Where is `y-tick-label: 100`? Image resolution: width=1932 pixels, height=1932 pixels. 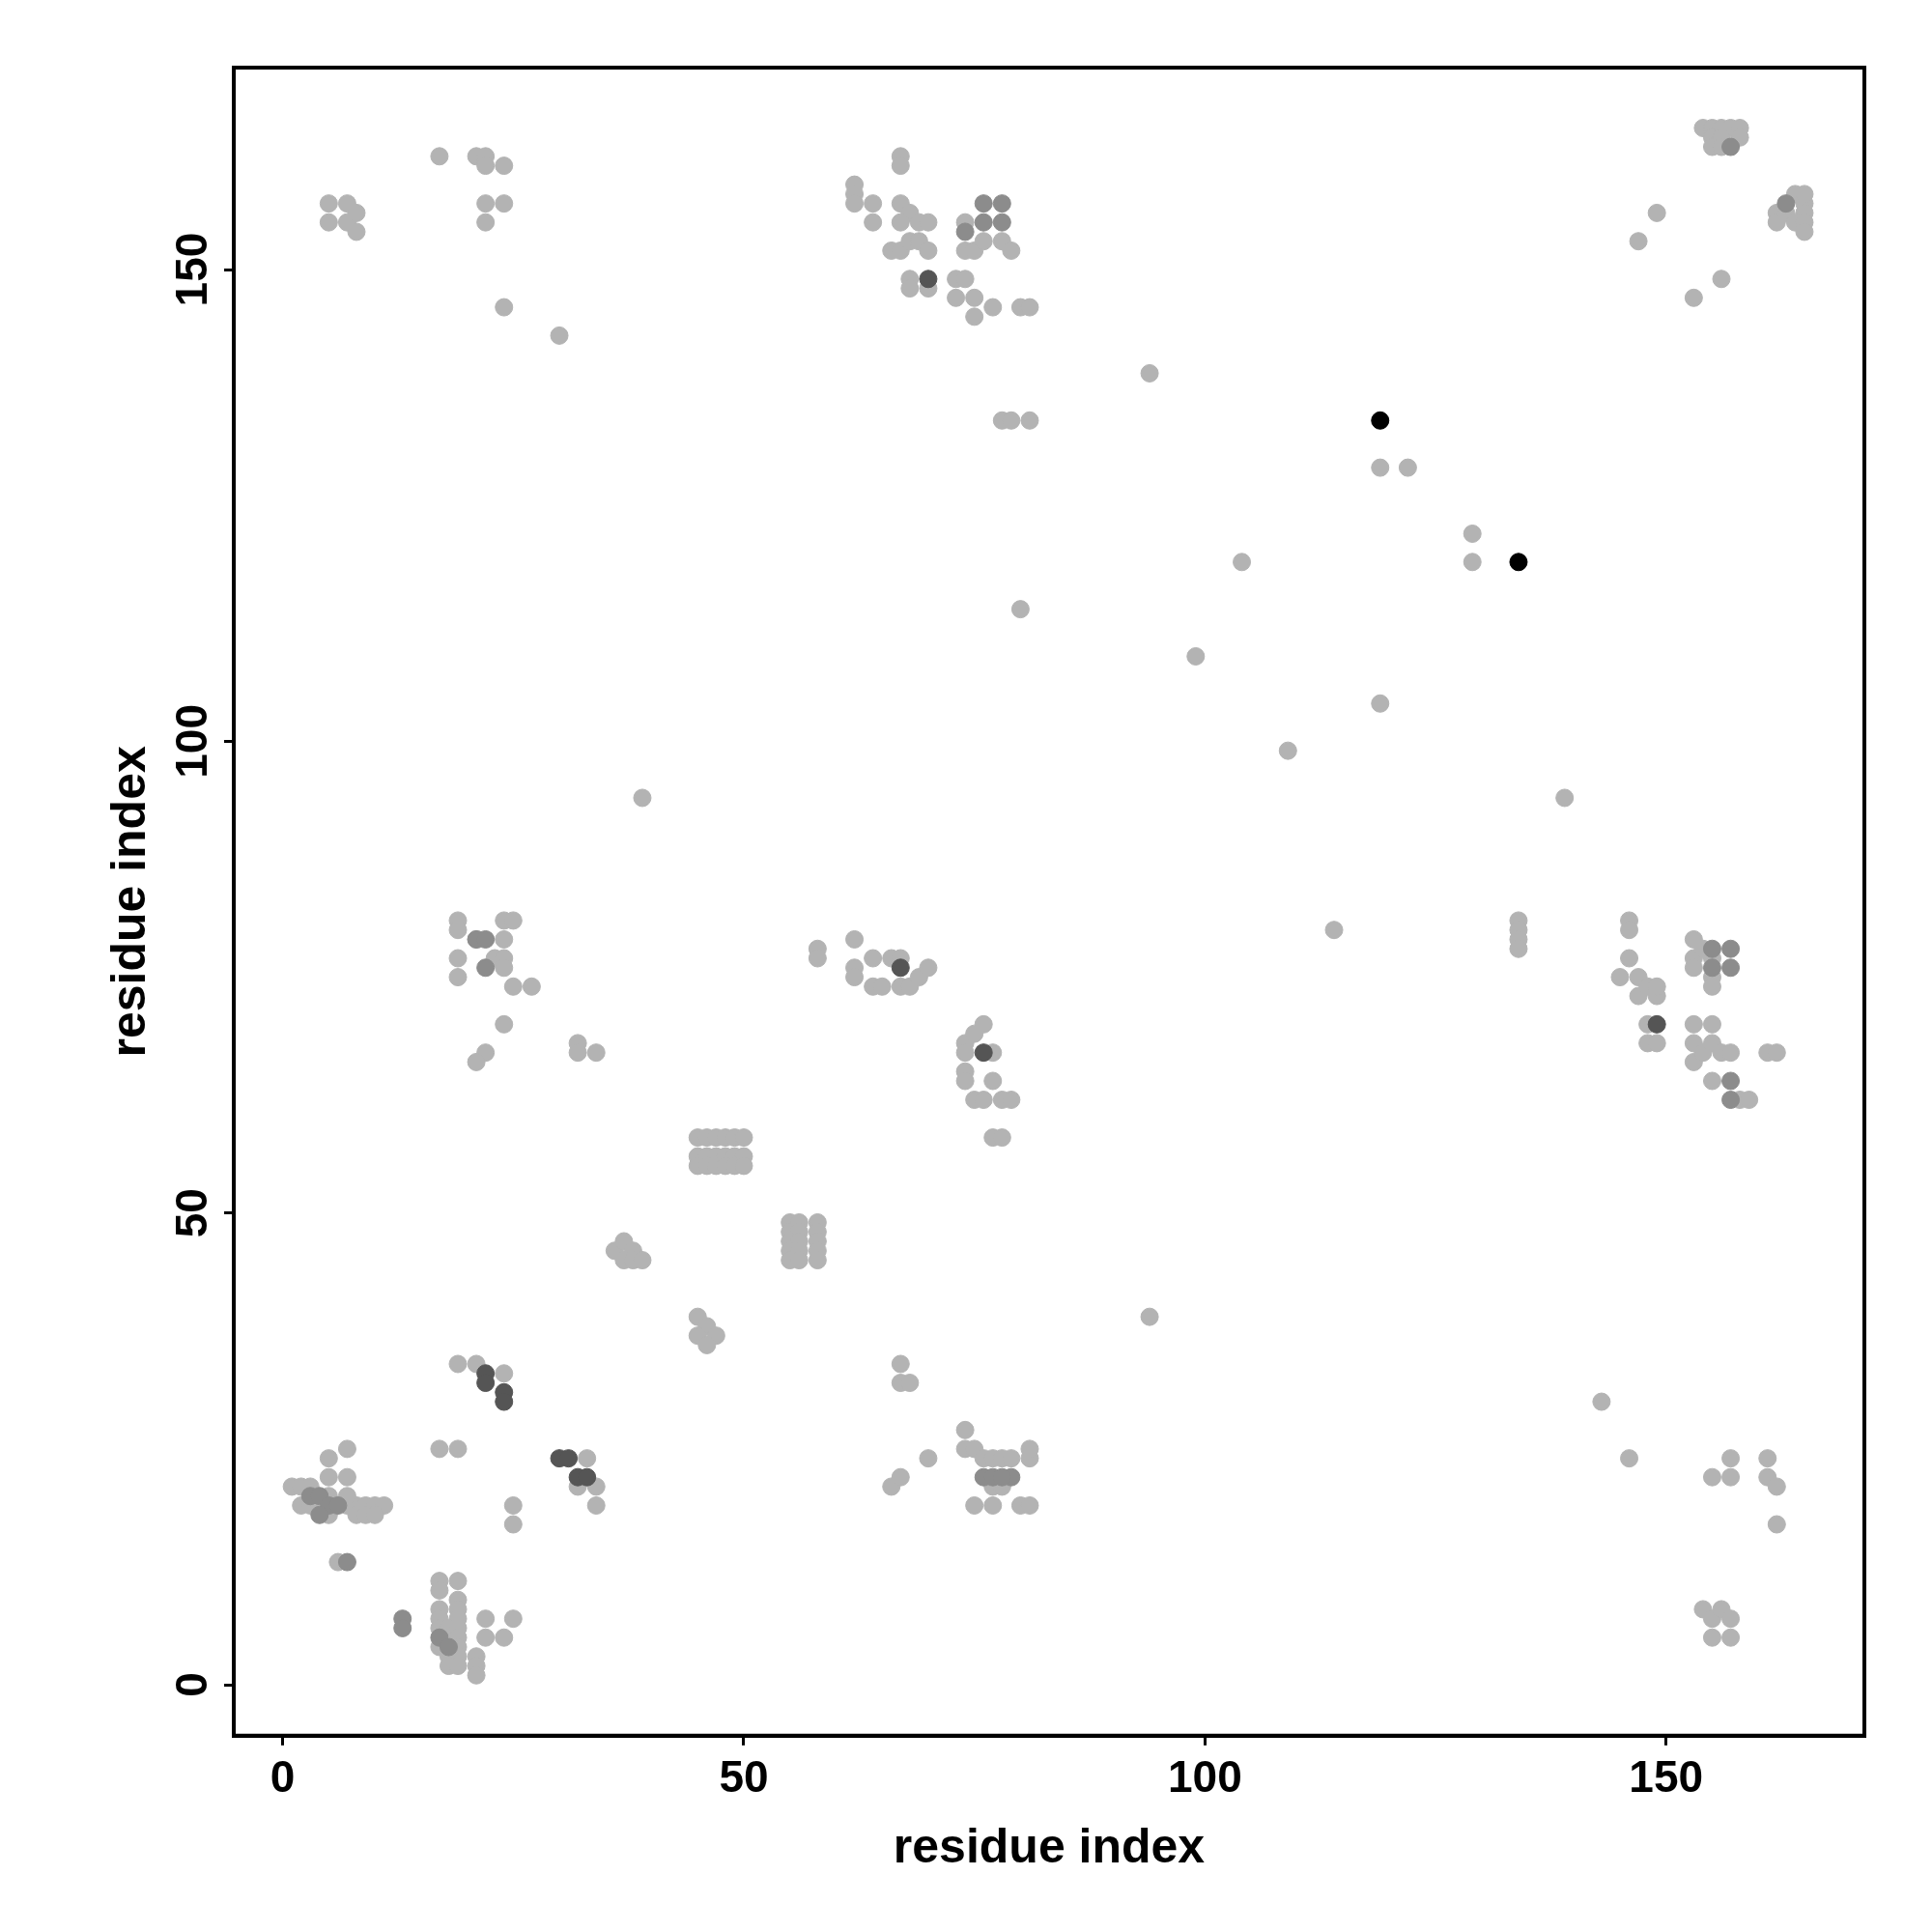
y-tick-label: 100 is located at coordinates (190, 741).